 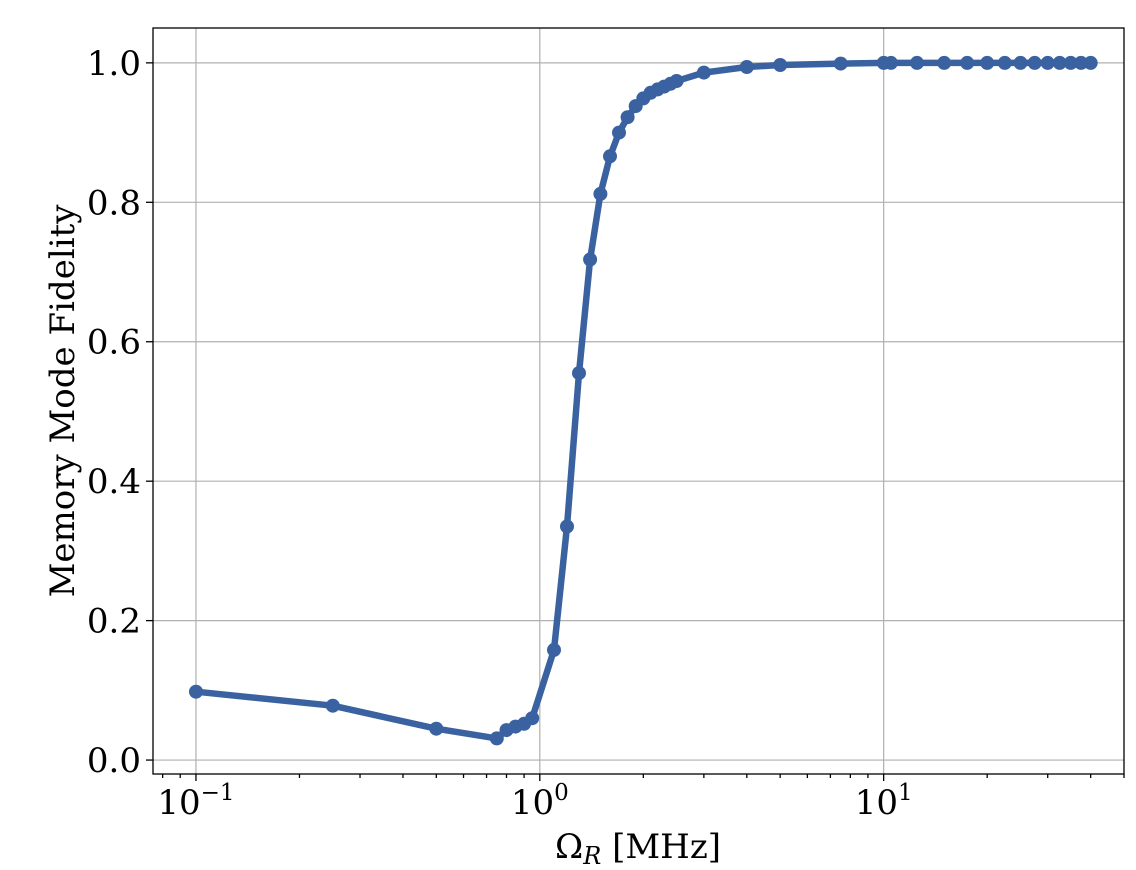 What do you see at coordinates (63, 401) in the screenshot?
I see `y-axis-label: Memory Mode Fidelity` at bounding box center [63, 401].